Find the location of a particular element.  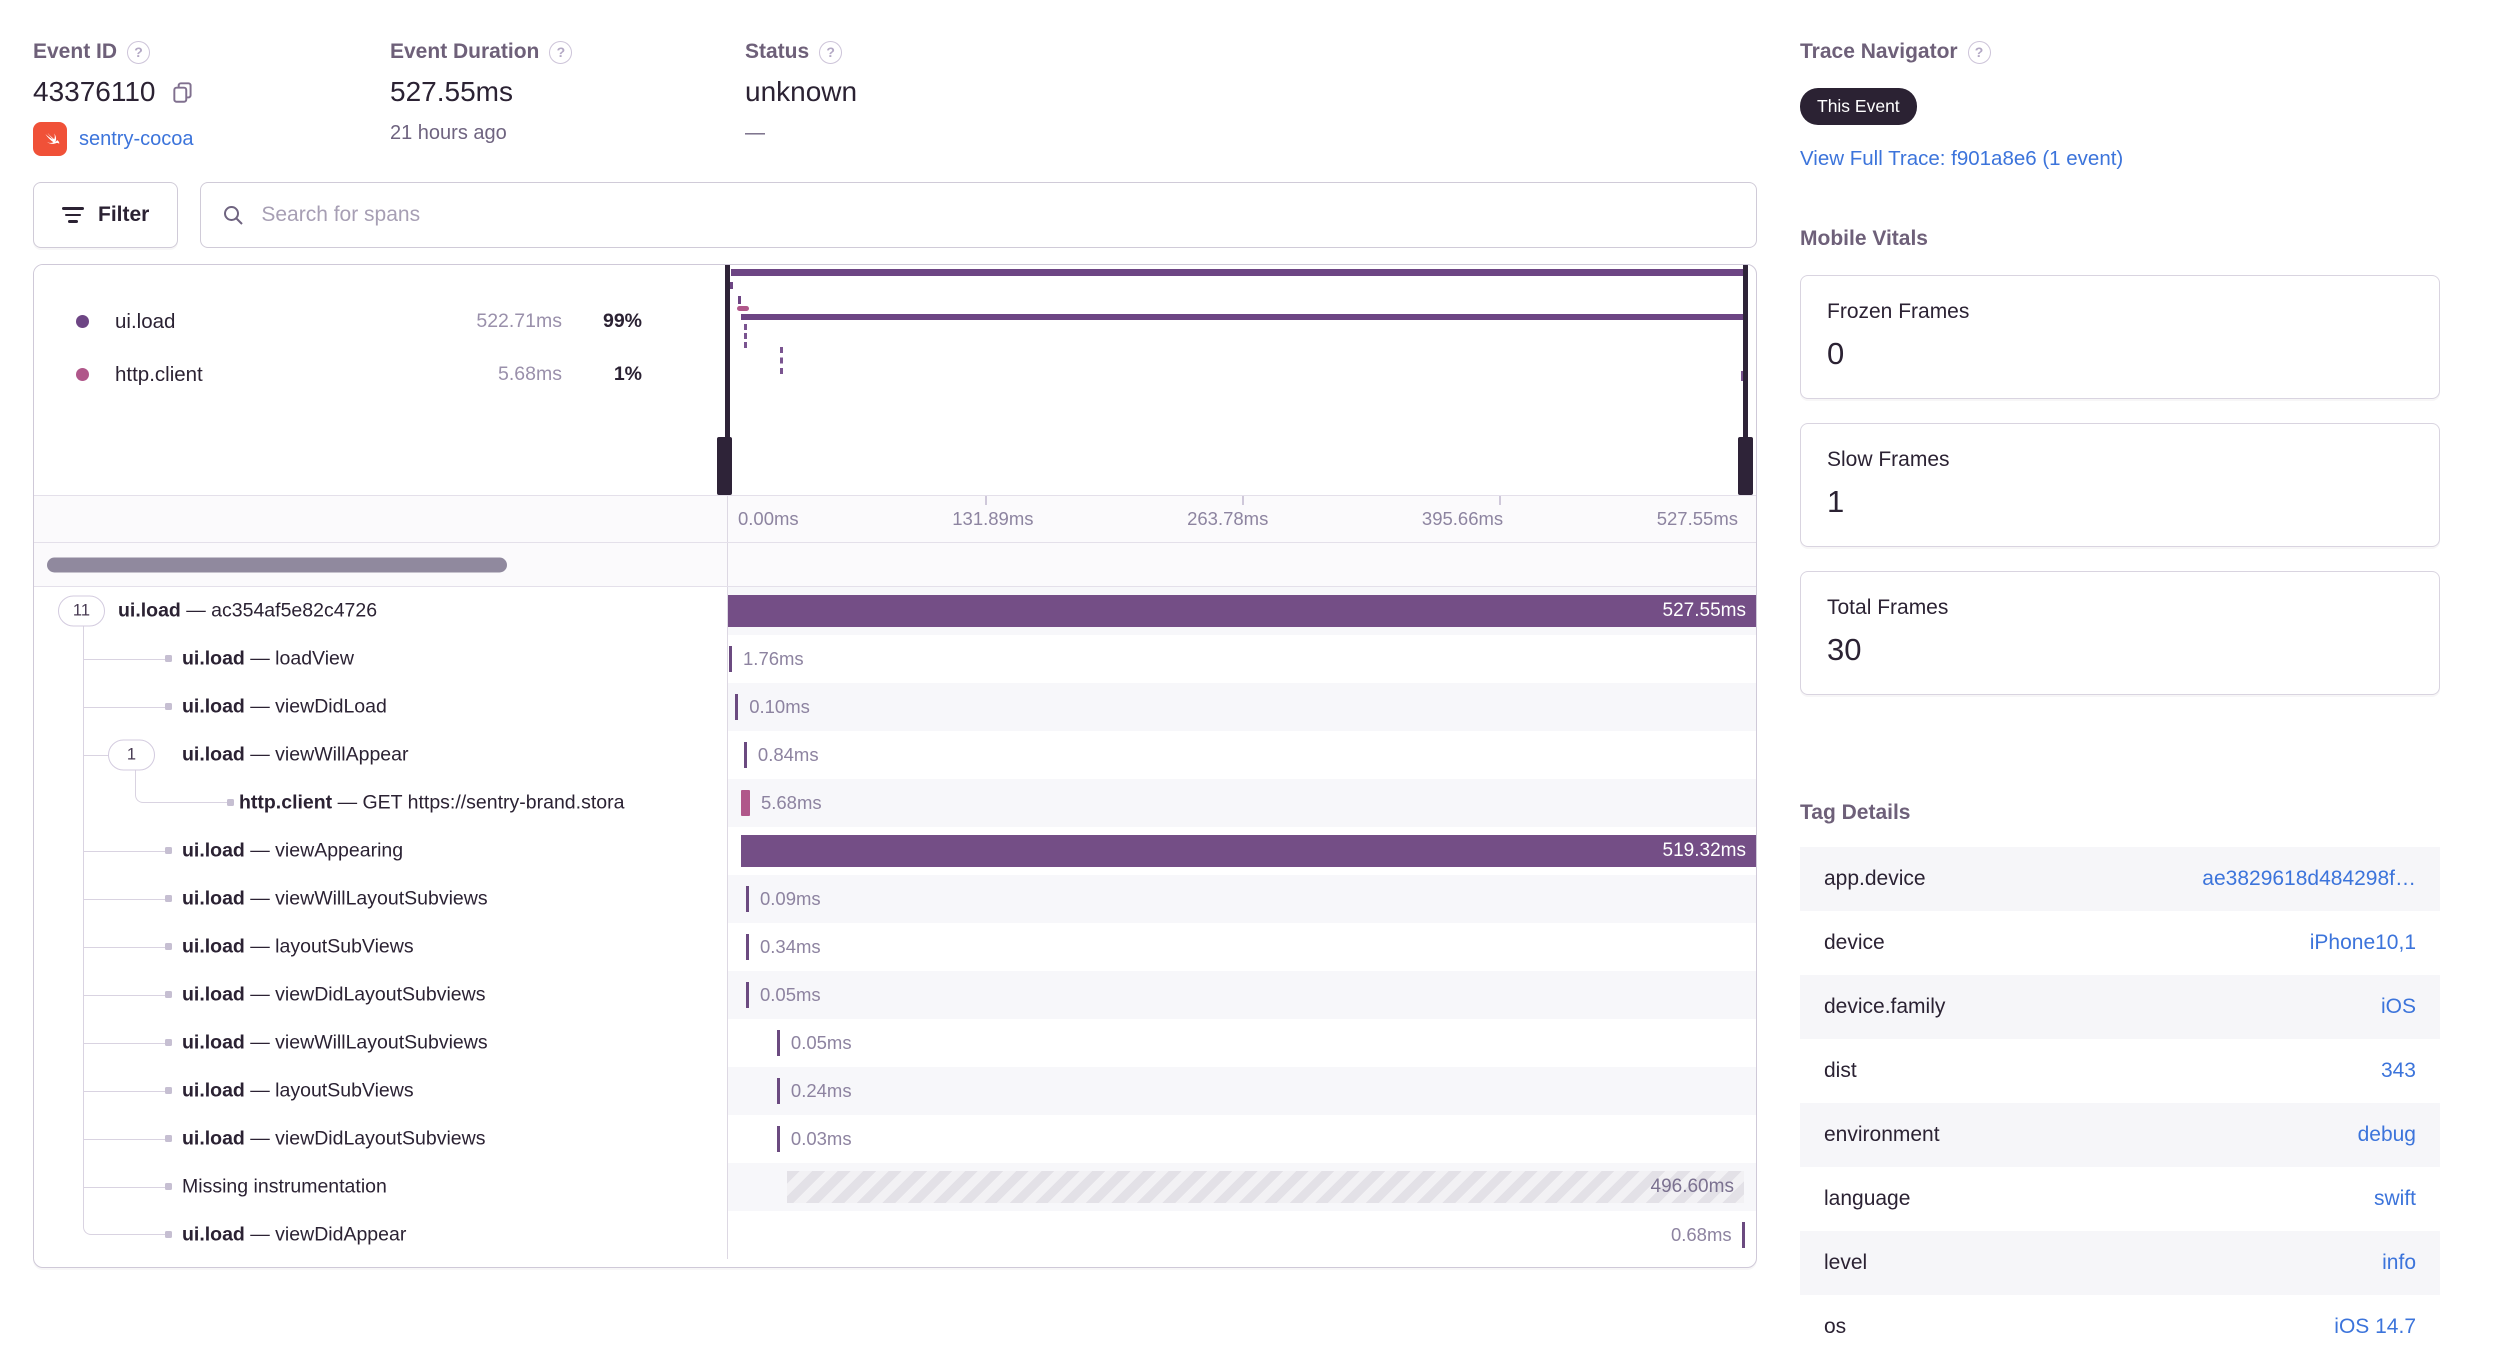

span-row: ui.load — viewDidLayoutSubviews 0.03ms is located at coordinates (895, 1139).